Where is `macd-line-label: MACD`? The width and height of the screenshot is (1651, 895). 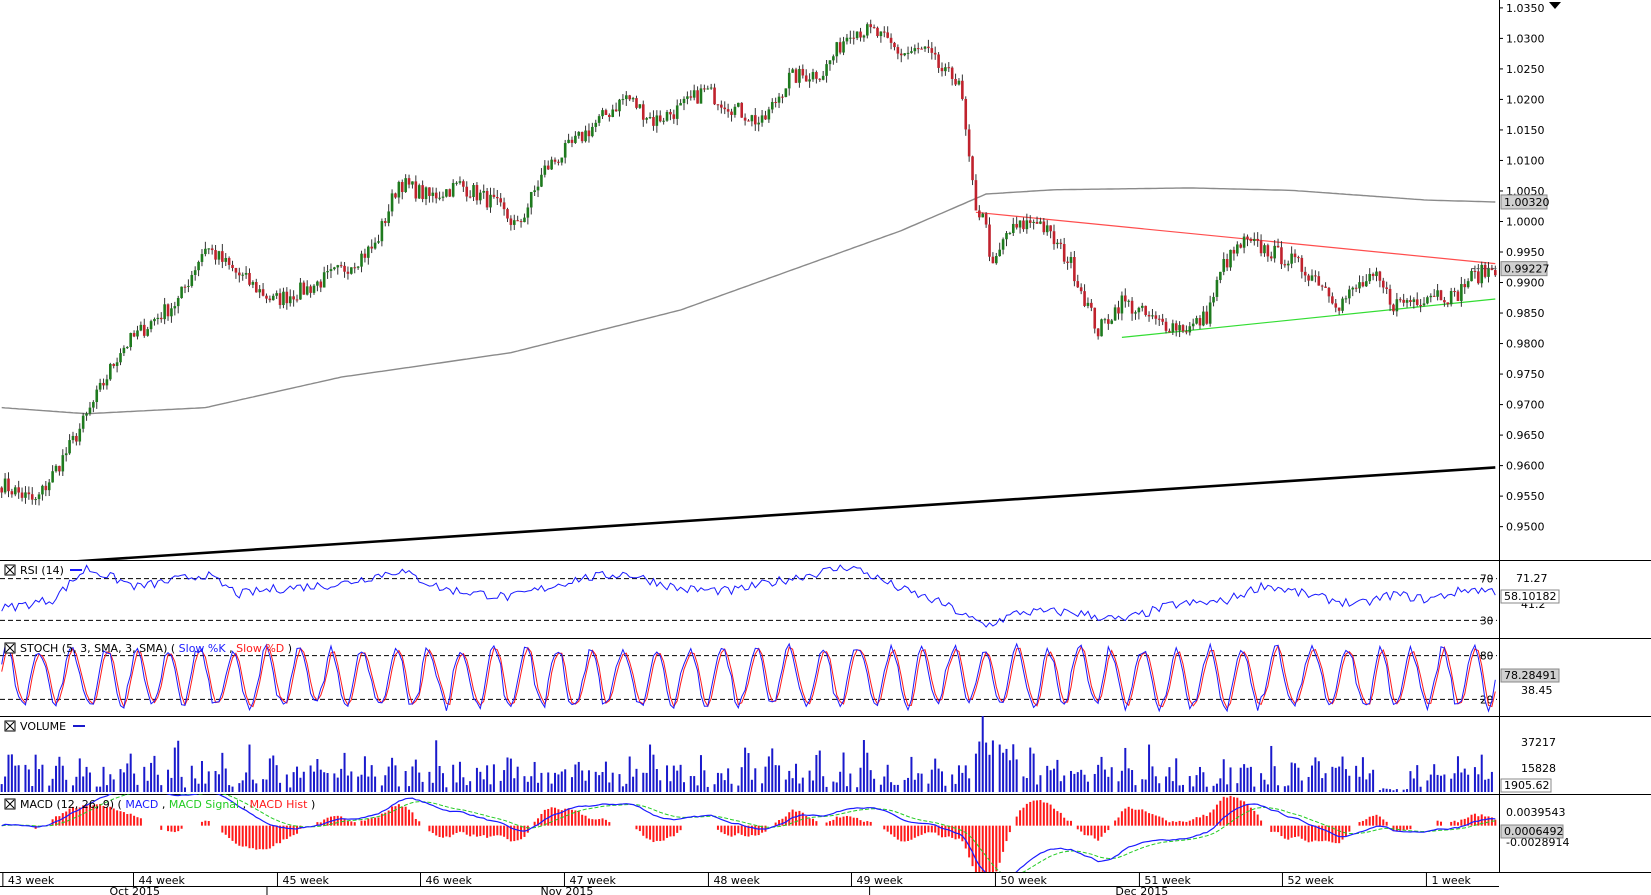
macd-line-label: MACD is located at coordinates (141, 804).